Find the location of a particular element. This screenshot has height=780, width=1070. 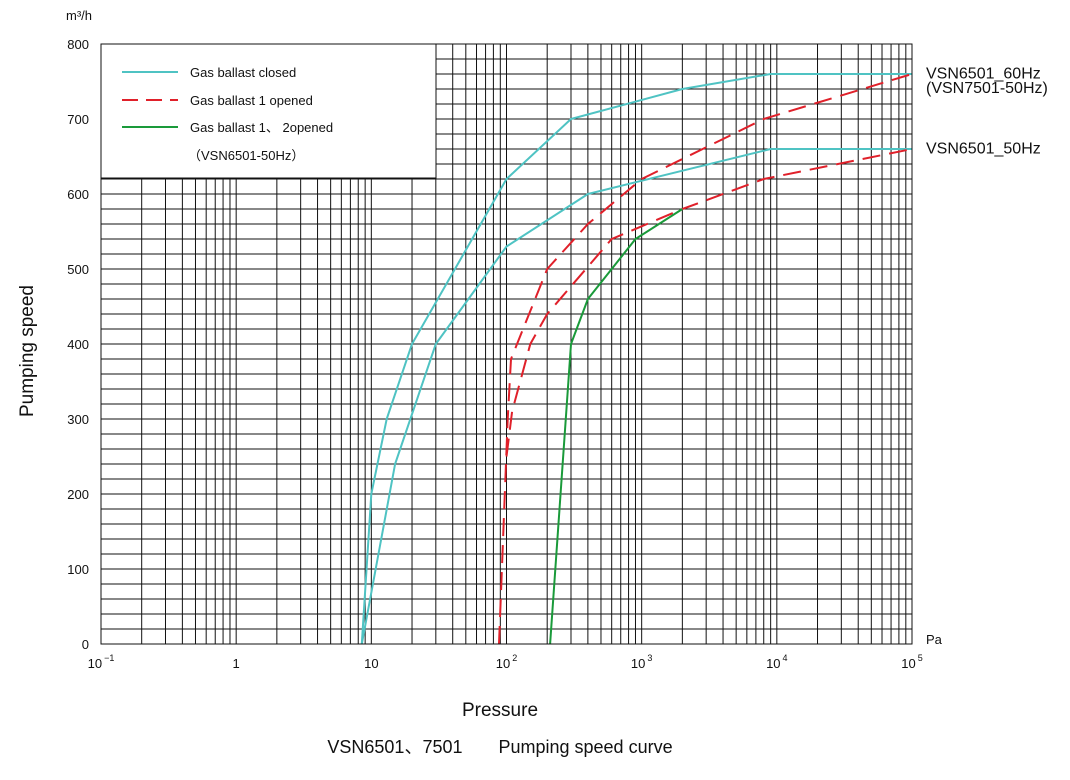

side-label-0: VSN6501_60Hz is located at coordinates (983, 74).